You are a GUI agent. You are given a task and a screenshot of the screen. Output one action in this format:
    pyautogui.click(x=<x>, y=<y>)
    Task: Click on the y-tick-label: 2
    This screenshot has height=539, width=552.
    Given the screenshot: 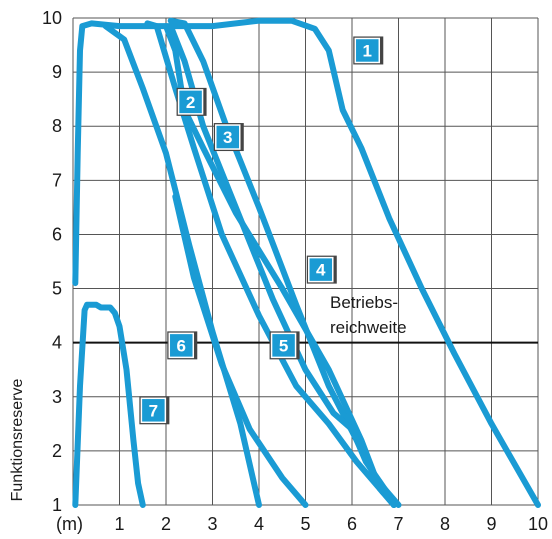 What is the action you would take?
    pyautogui.click(x=57, y=451)
    